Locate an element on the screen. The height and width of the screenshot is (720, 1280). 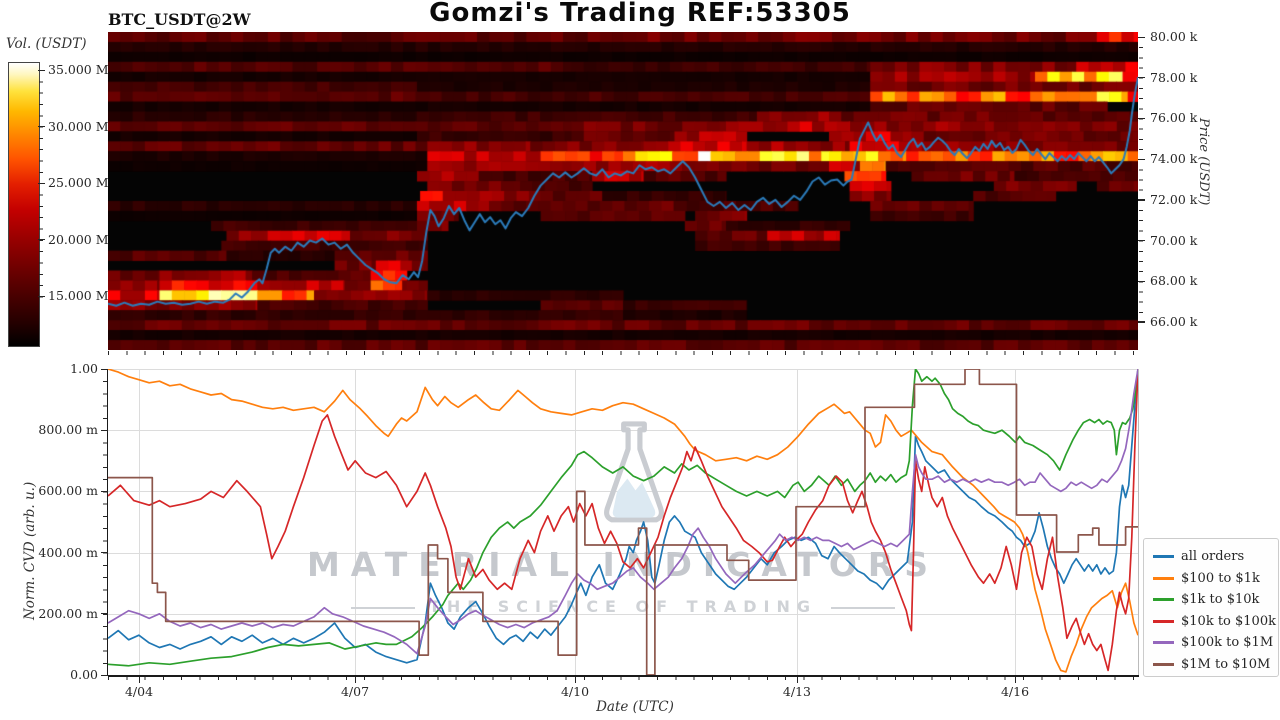
colorbar-tick-label: 35.000 M is located at coordinates (78, 69).